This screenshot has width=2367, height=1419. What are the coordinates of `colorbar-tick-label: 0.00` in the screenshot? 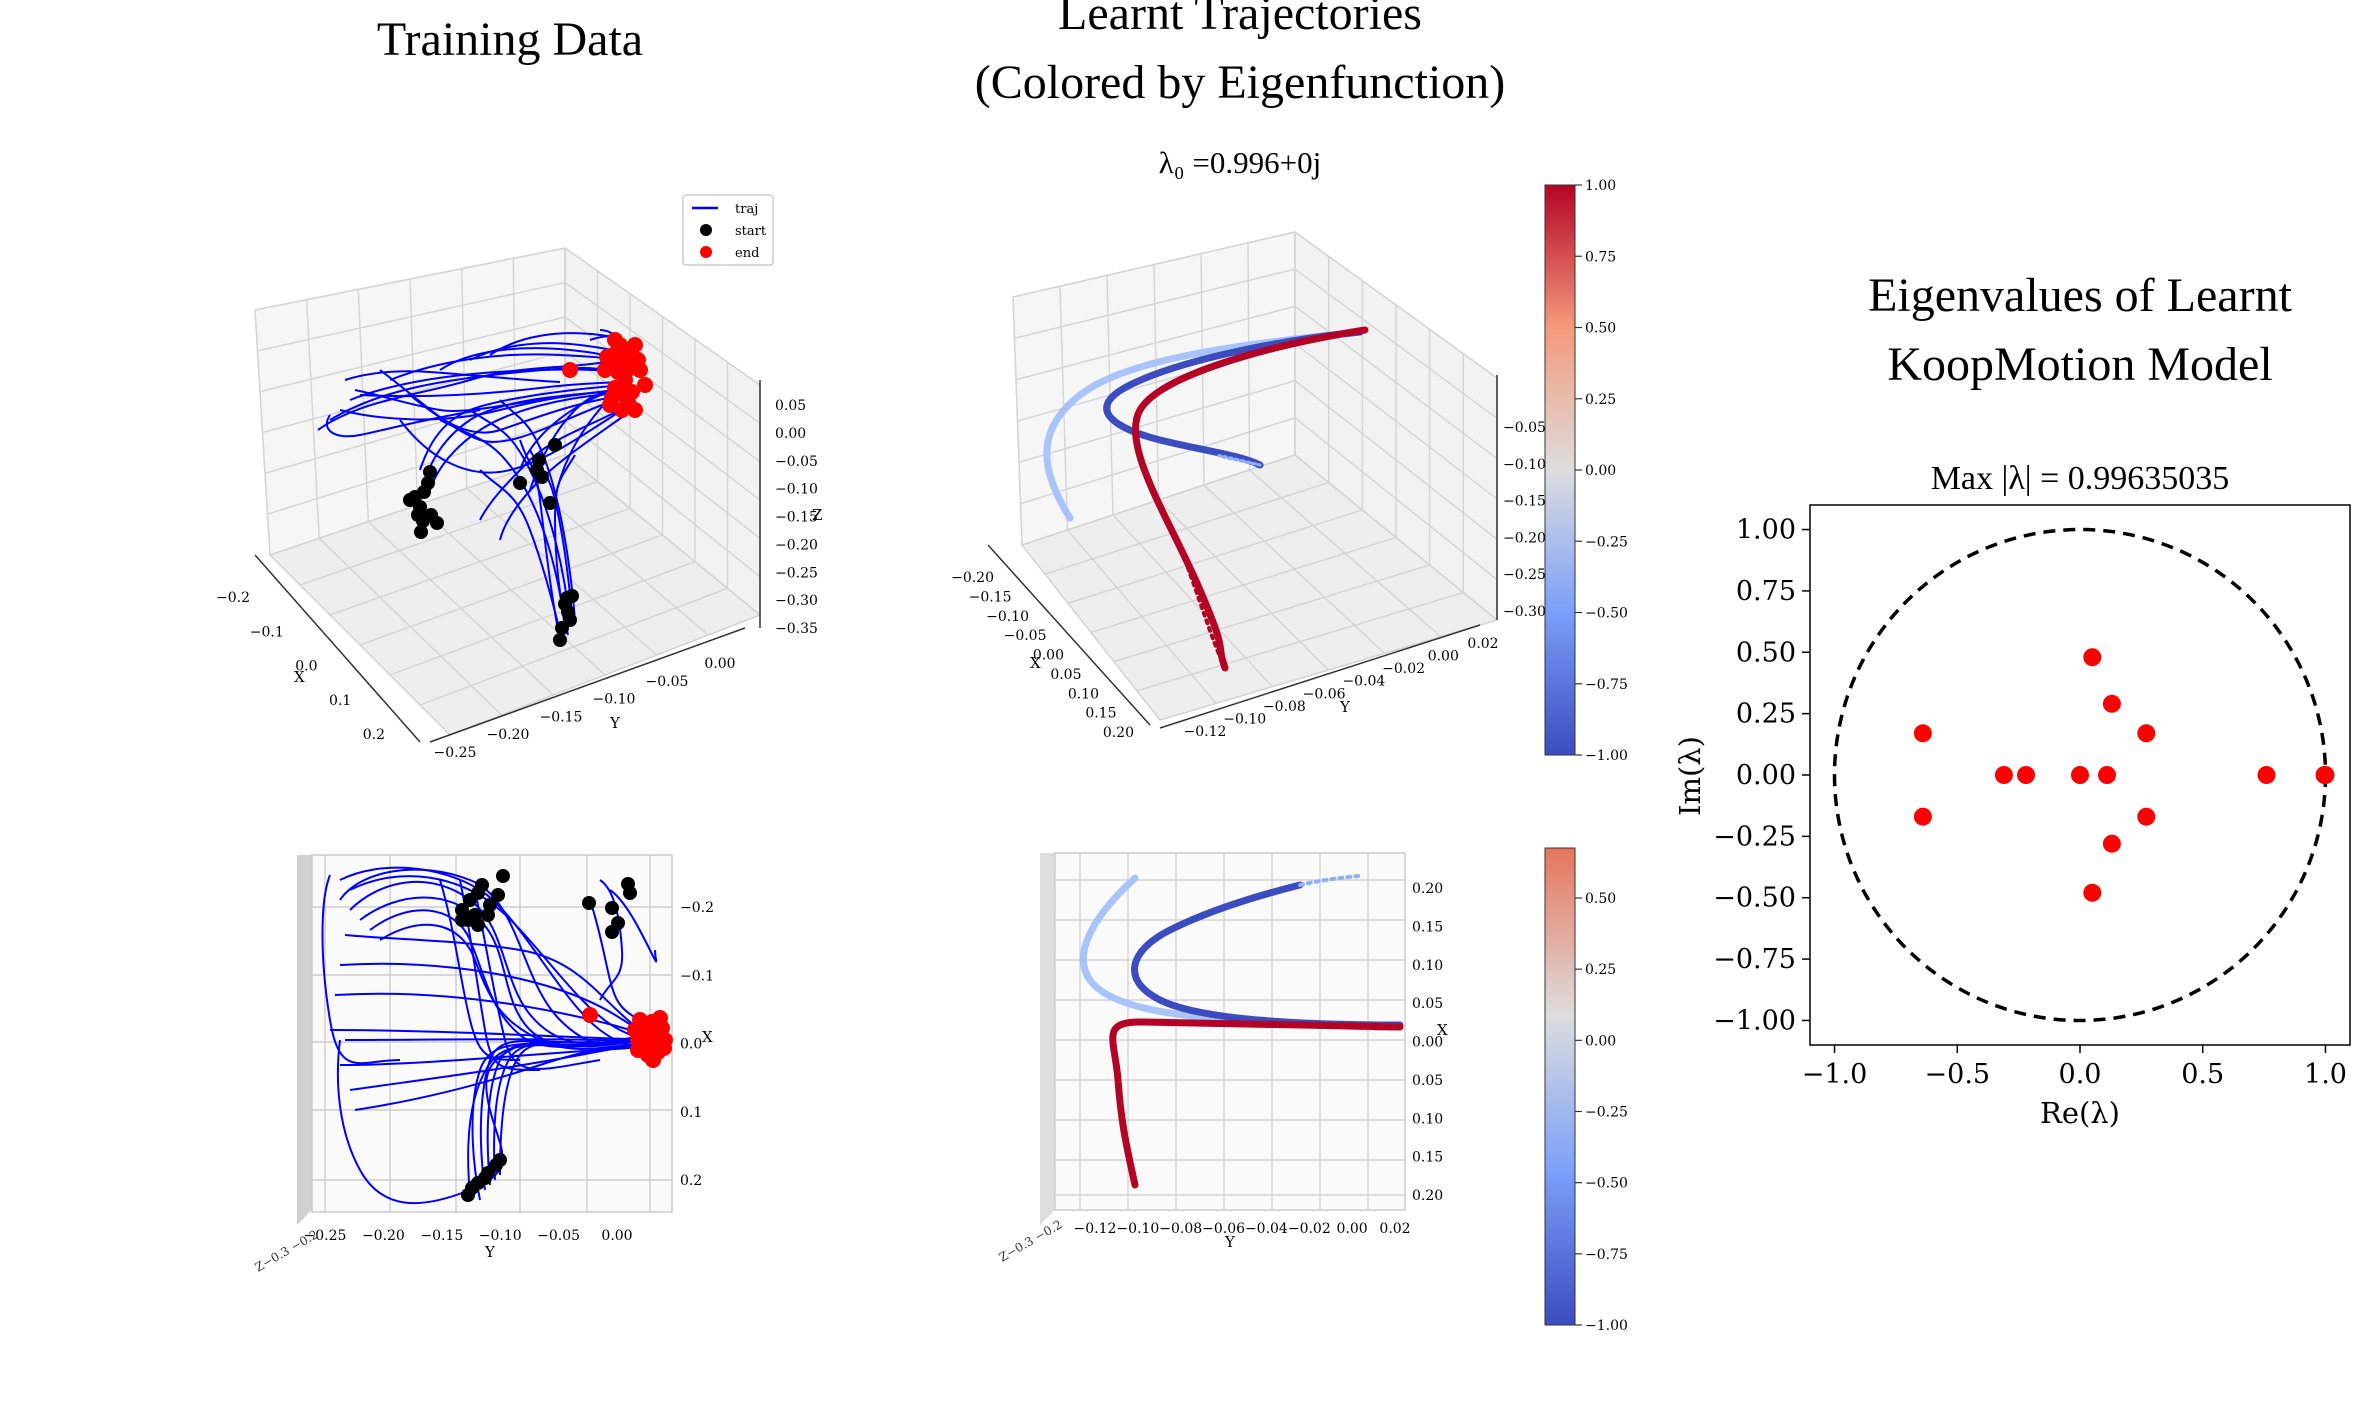 It's located at (1600, 1041).